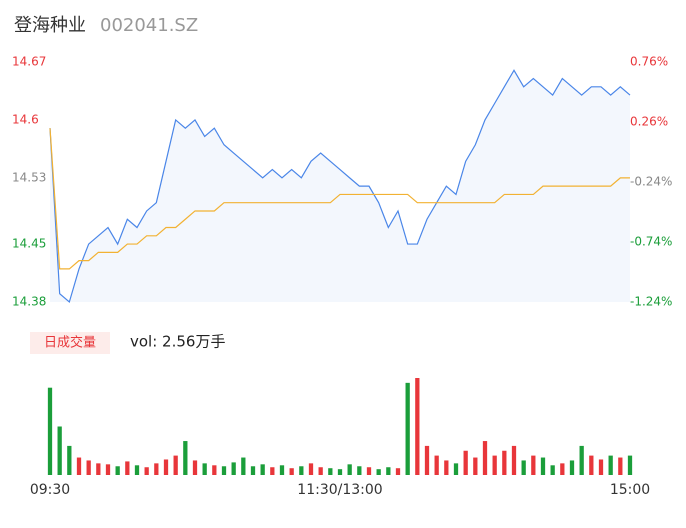  I want to click on x-tick-label: 09:30, so click(50, 490).